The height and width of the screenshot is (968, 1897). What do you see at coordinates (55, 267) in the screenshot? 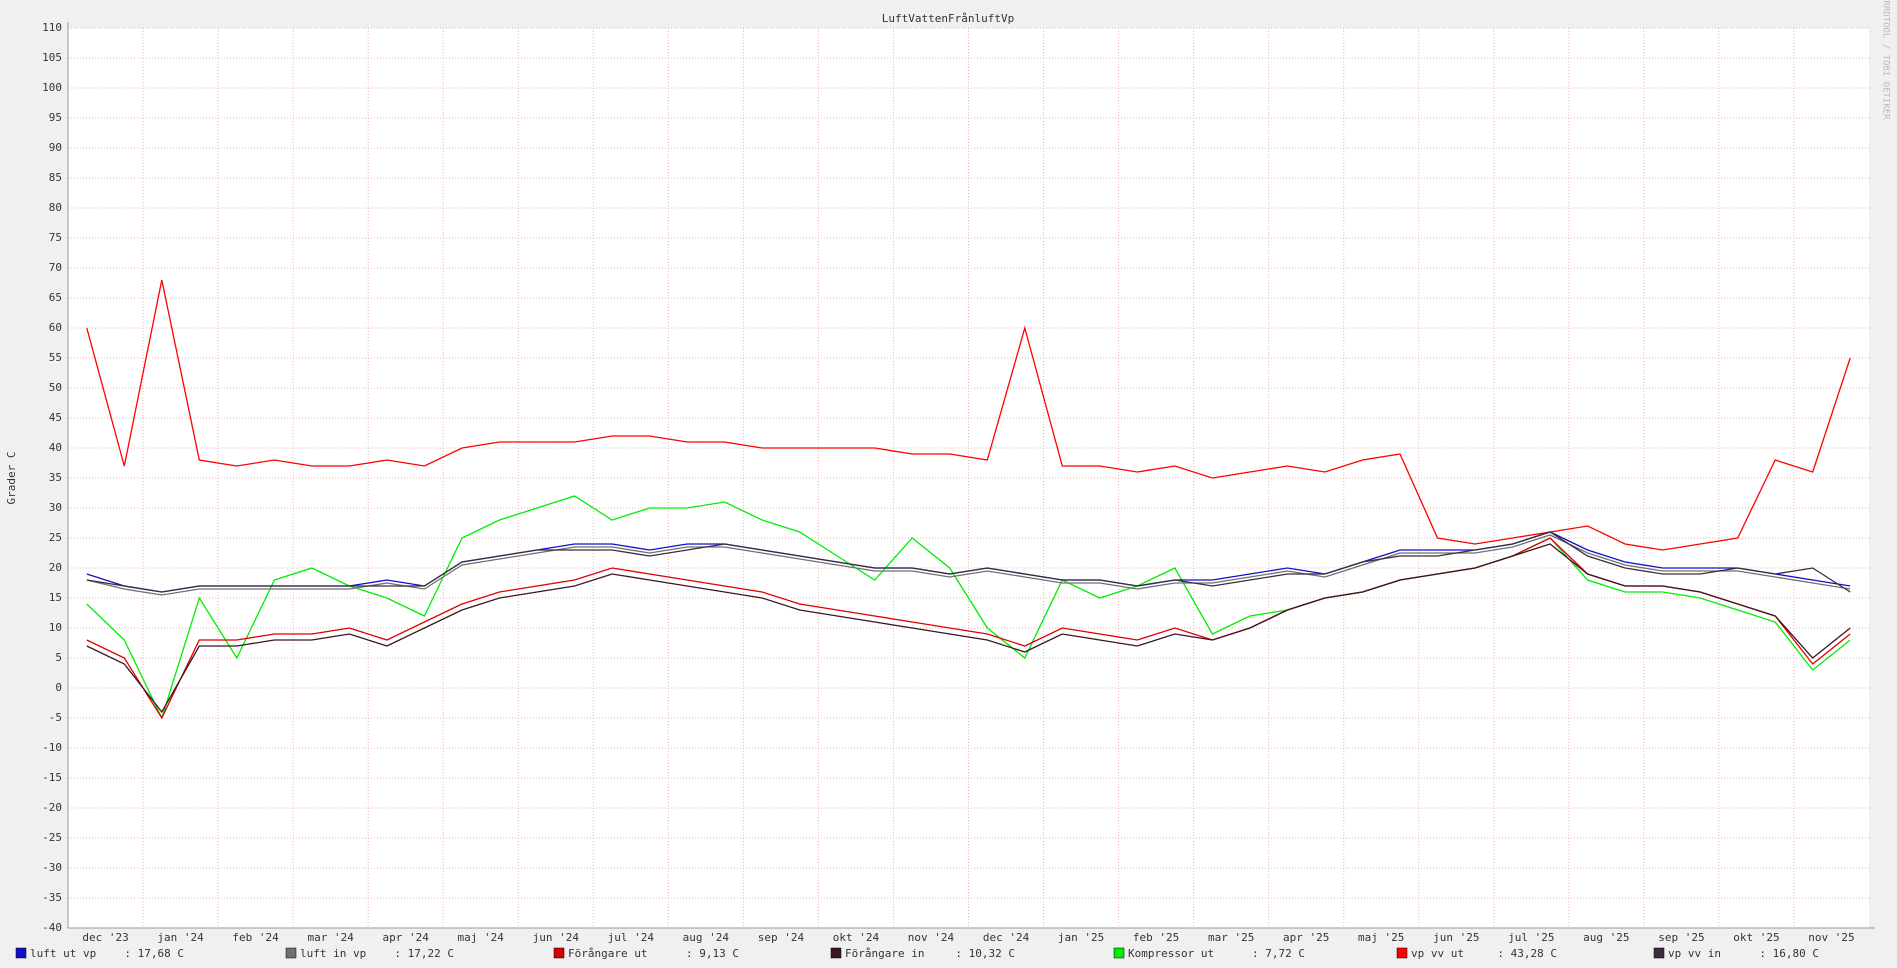
I see `y-tick-label: 70` at bounding box center [55, 267].